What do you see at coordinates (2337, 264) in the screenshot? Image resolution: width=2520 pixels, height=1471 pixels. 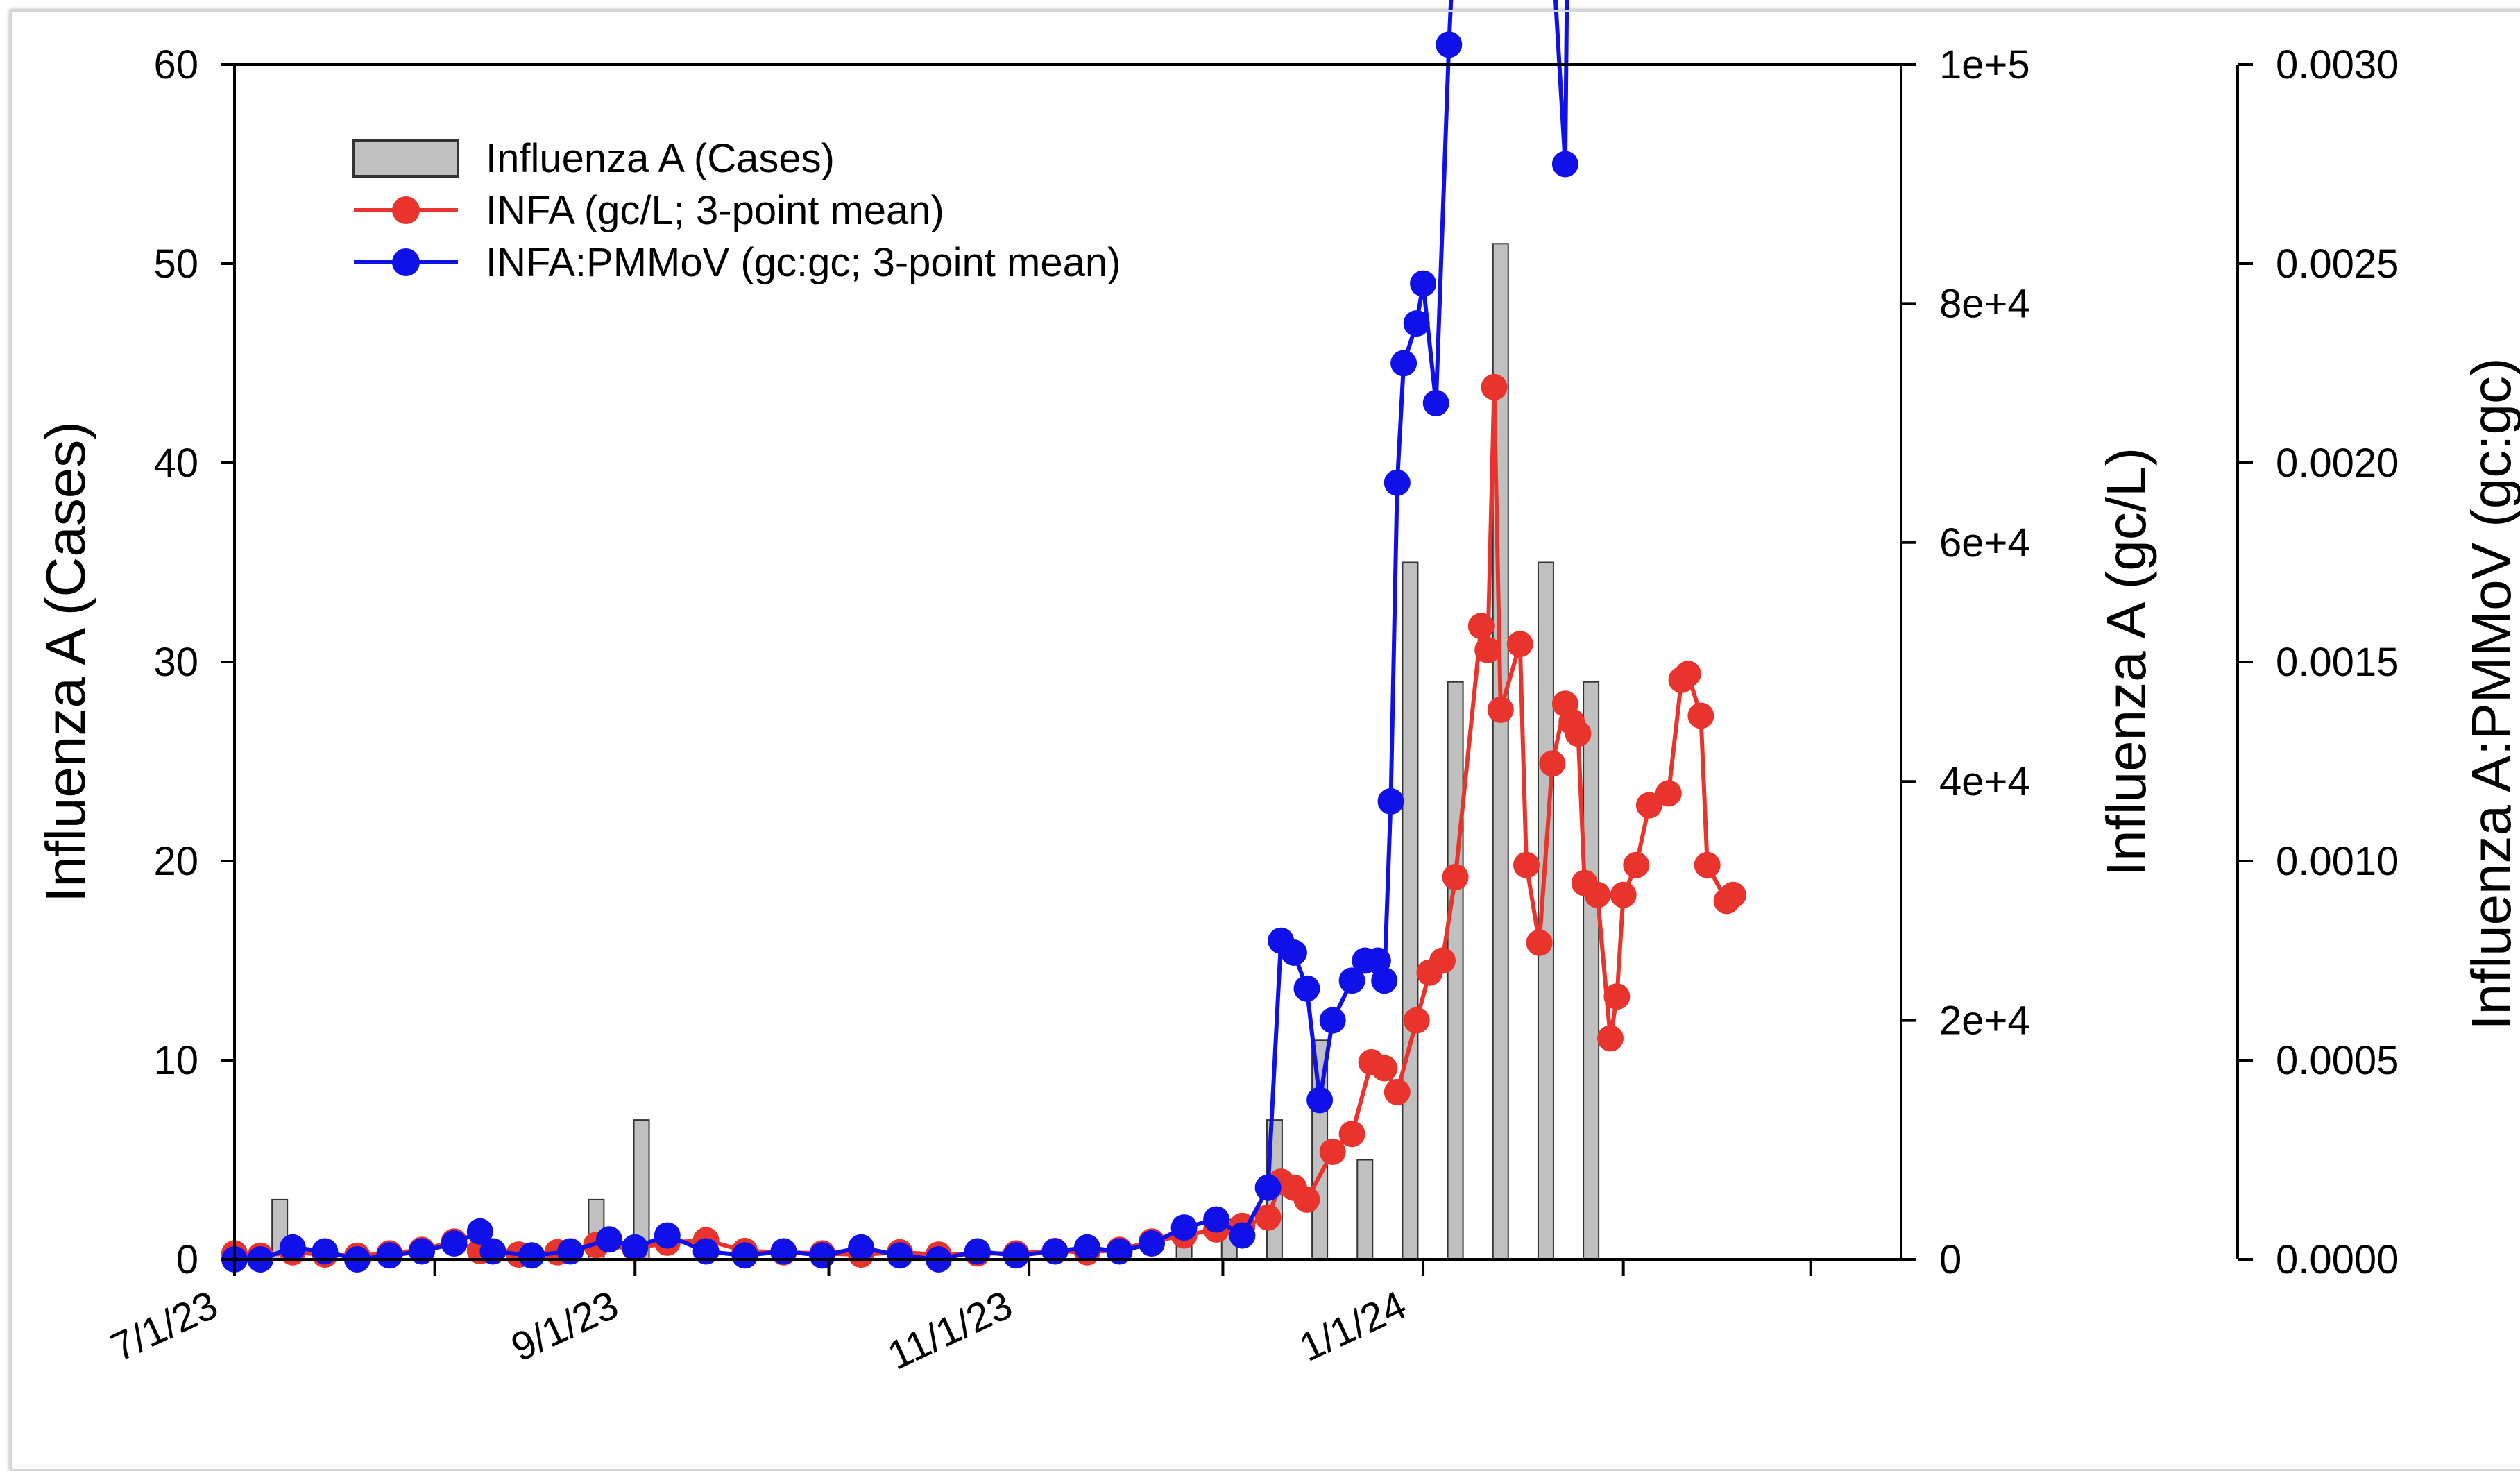 I see `y-right-tick-label: 0.0025` at bounding box center [2337, 264].